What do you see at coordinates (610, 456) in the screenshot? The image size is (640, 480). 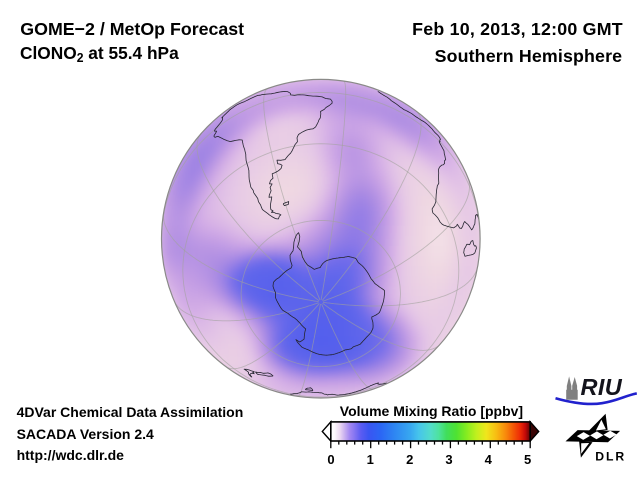 I see `svg-text: DLR` at bounding box center [610, 456].